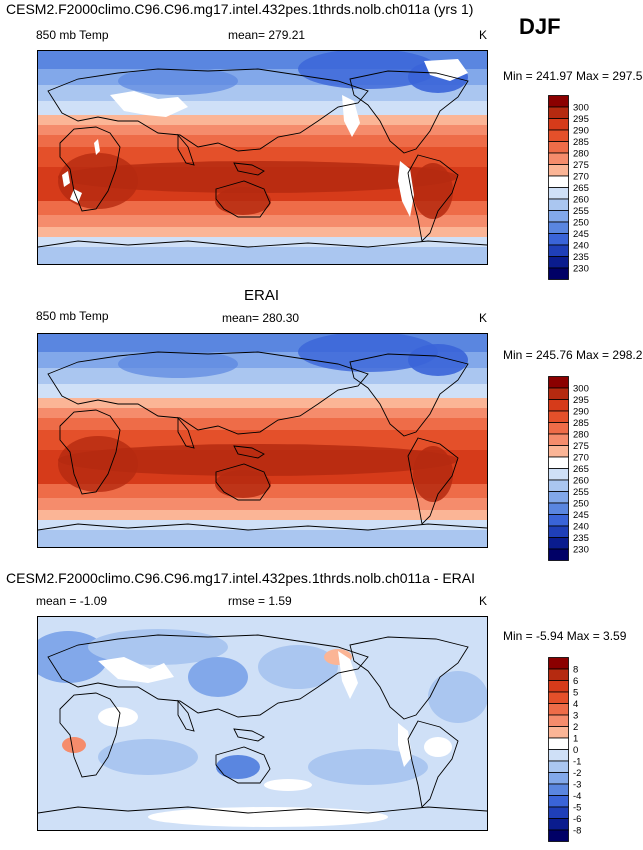 This screenshot has width=643, height=850. Describe the element at coordinates (262, 295) in the screenshot. I see `panel2-title: ERAI` at that location.